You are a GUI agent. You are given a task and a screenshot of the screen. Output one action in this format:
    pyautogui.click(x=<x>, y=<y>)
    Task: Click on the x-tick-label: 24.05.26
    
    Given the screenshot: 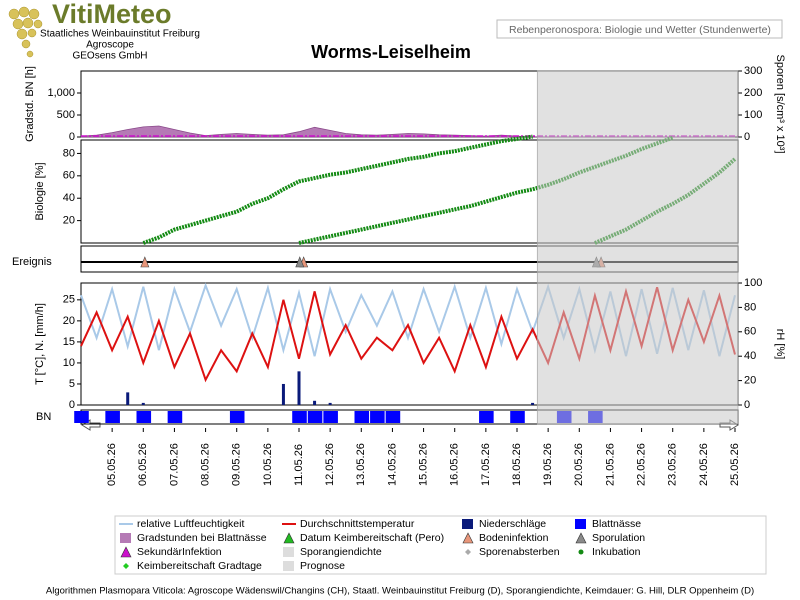 What is the action you would take?
    pyautogui.click(x=704, y=464)
    